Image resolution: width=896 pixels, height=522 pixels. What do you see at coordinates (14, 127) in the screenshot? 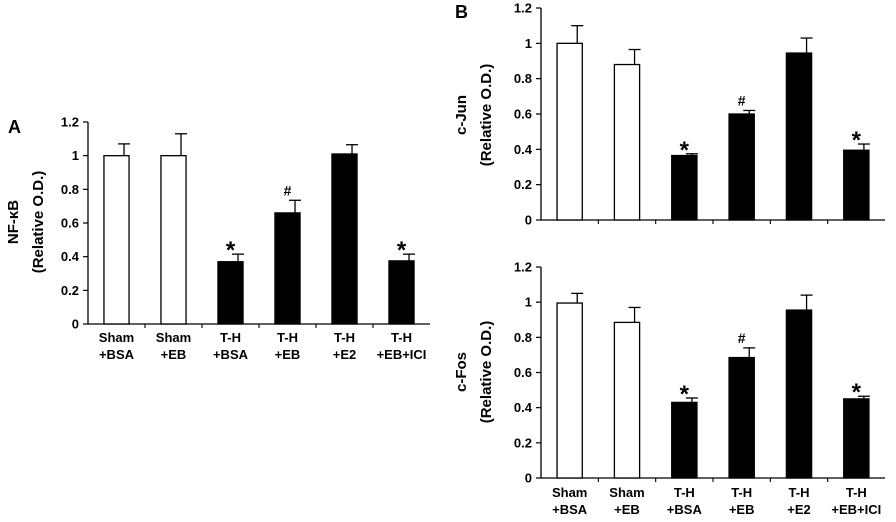
I see `panel-label-a: A` at bounding box center [14, 127].